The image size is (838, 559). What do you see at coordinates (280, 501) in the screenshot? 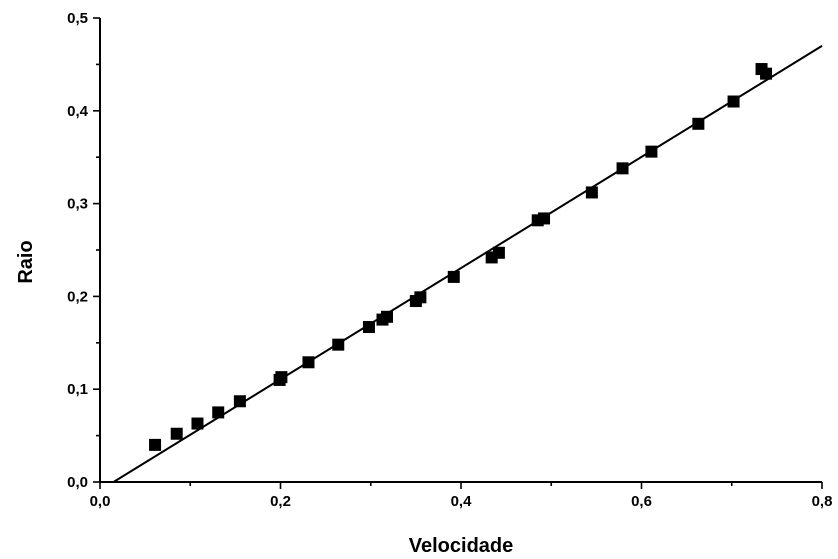
I see `x-tick-label: 0,2` at bounding box center [280, 501].